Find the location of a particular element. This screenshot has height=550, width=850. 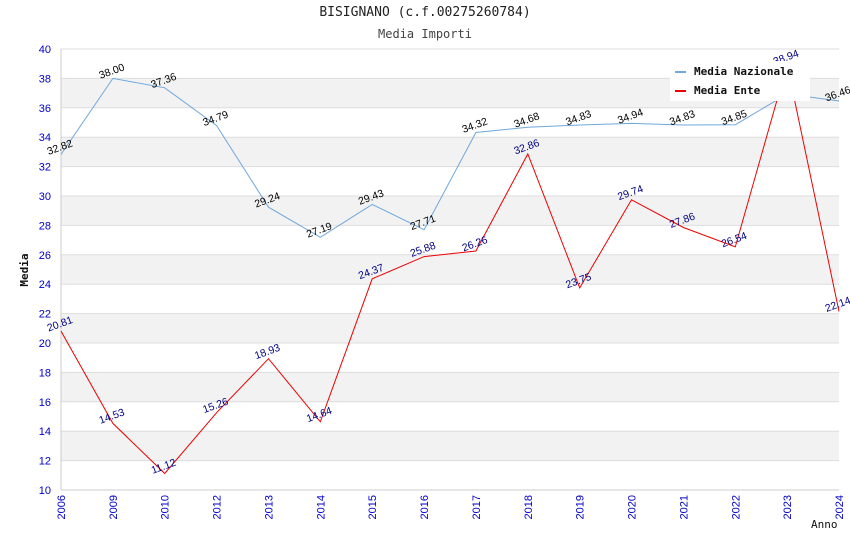

y-tick-label: 40 is located at coordinates (45, 50).